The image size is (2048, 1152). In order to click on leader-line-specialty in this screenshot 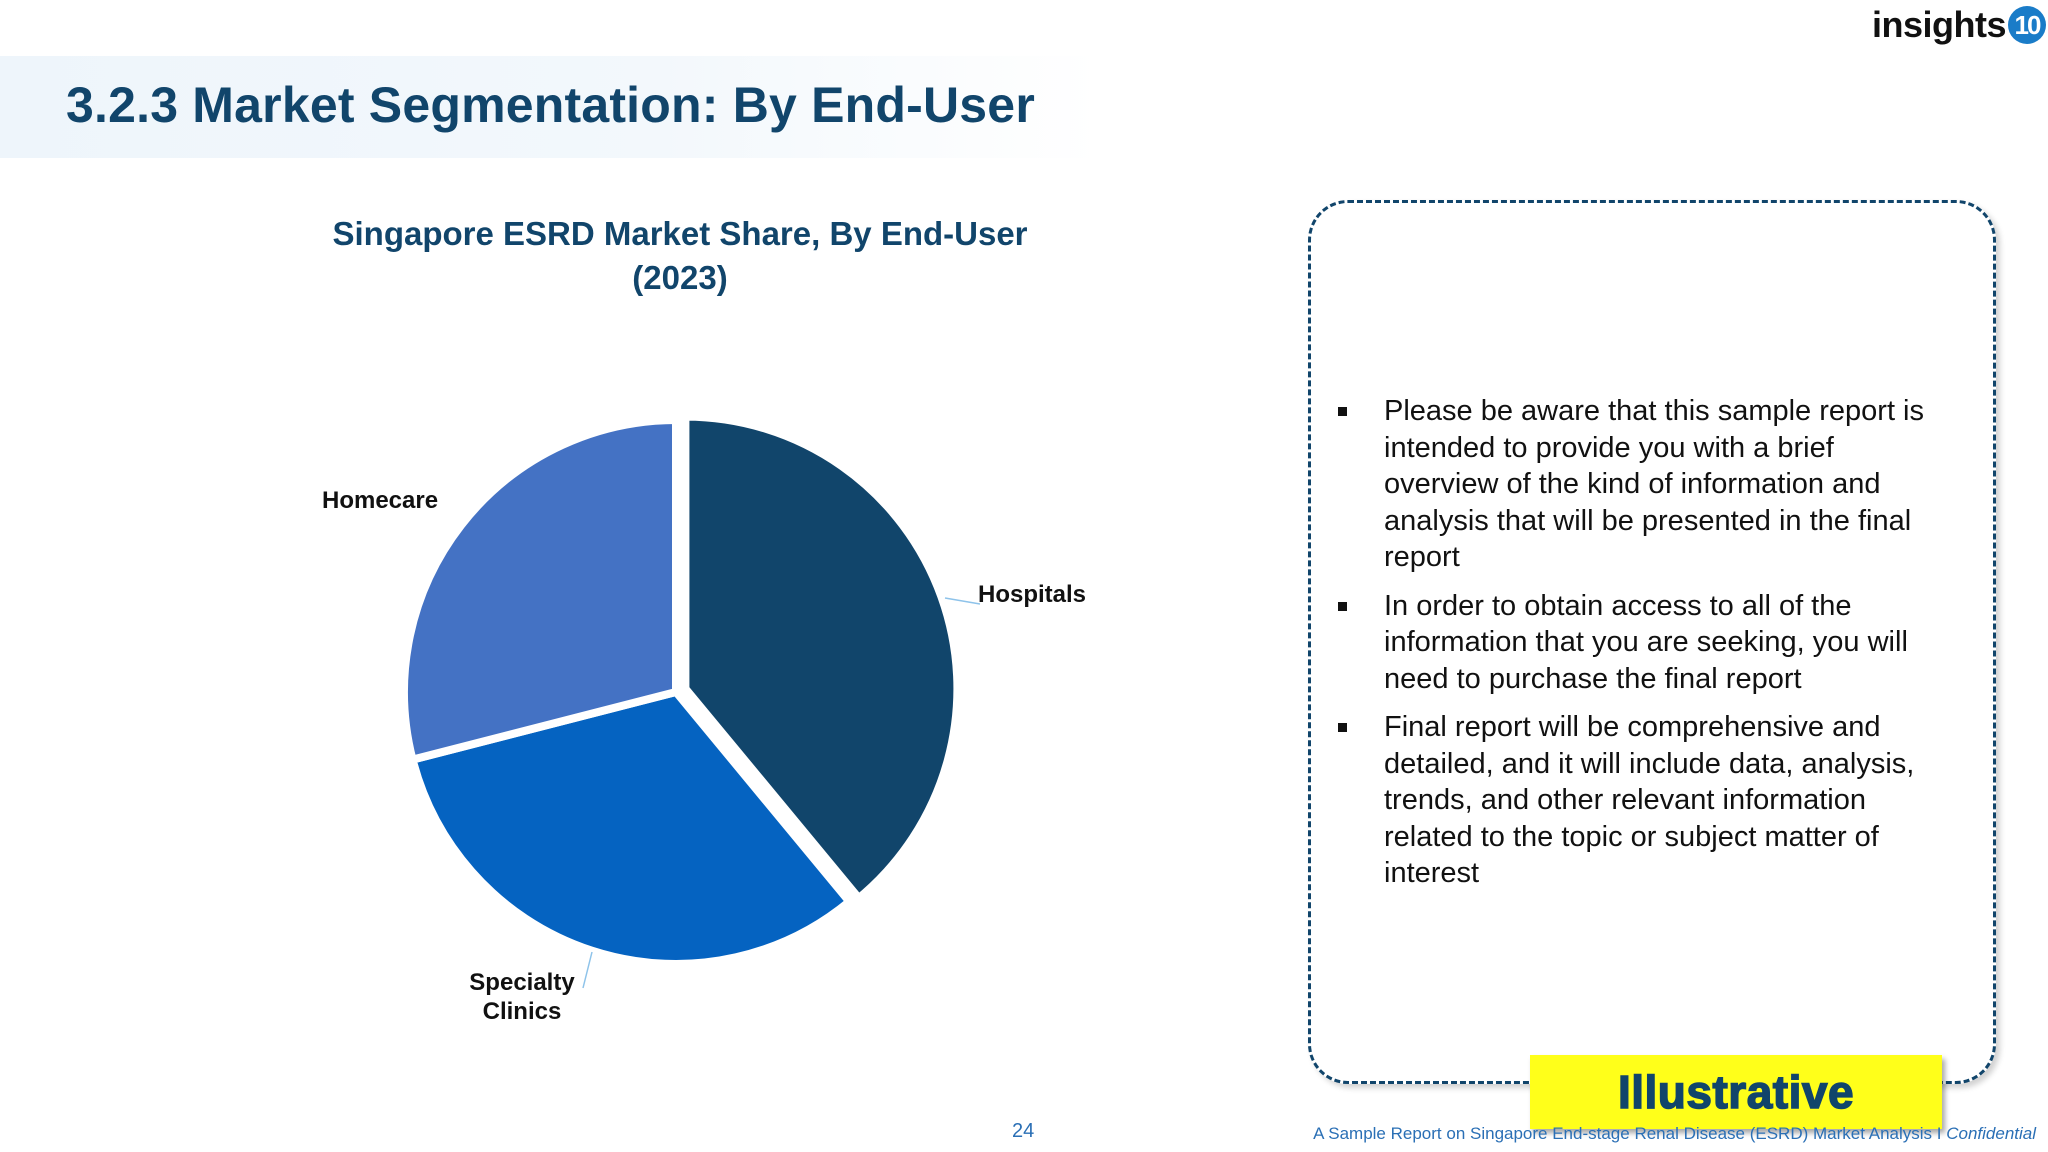, I will do `click(587, 970)`.